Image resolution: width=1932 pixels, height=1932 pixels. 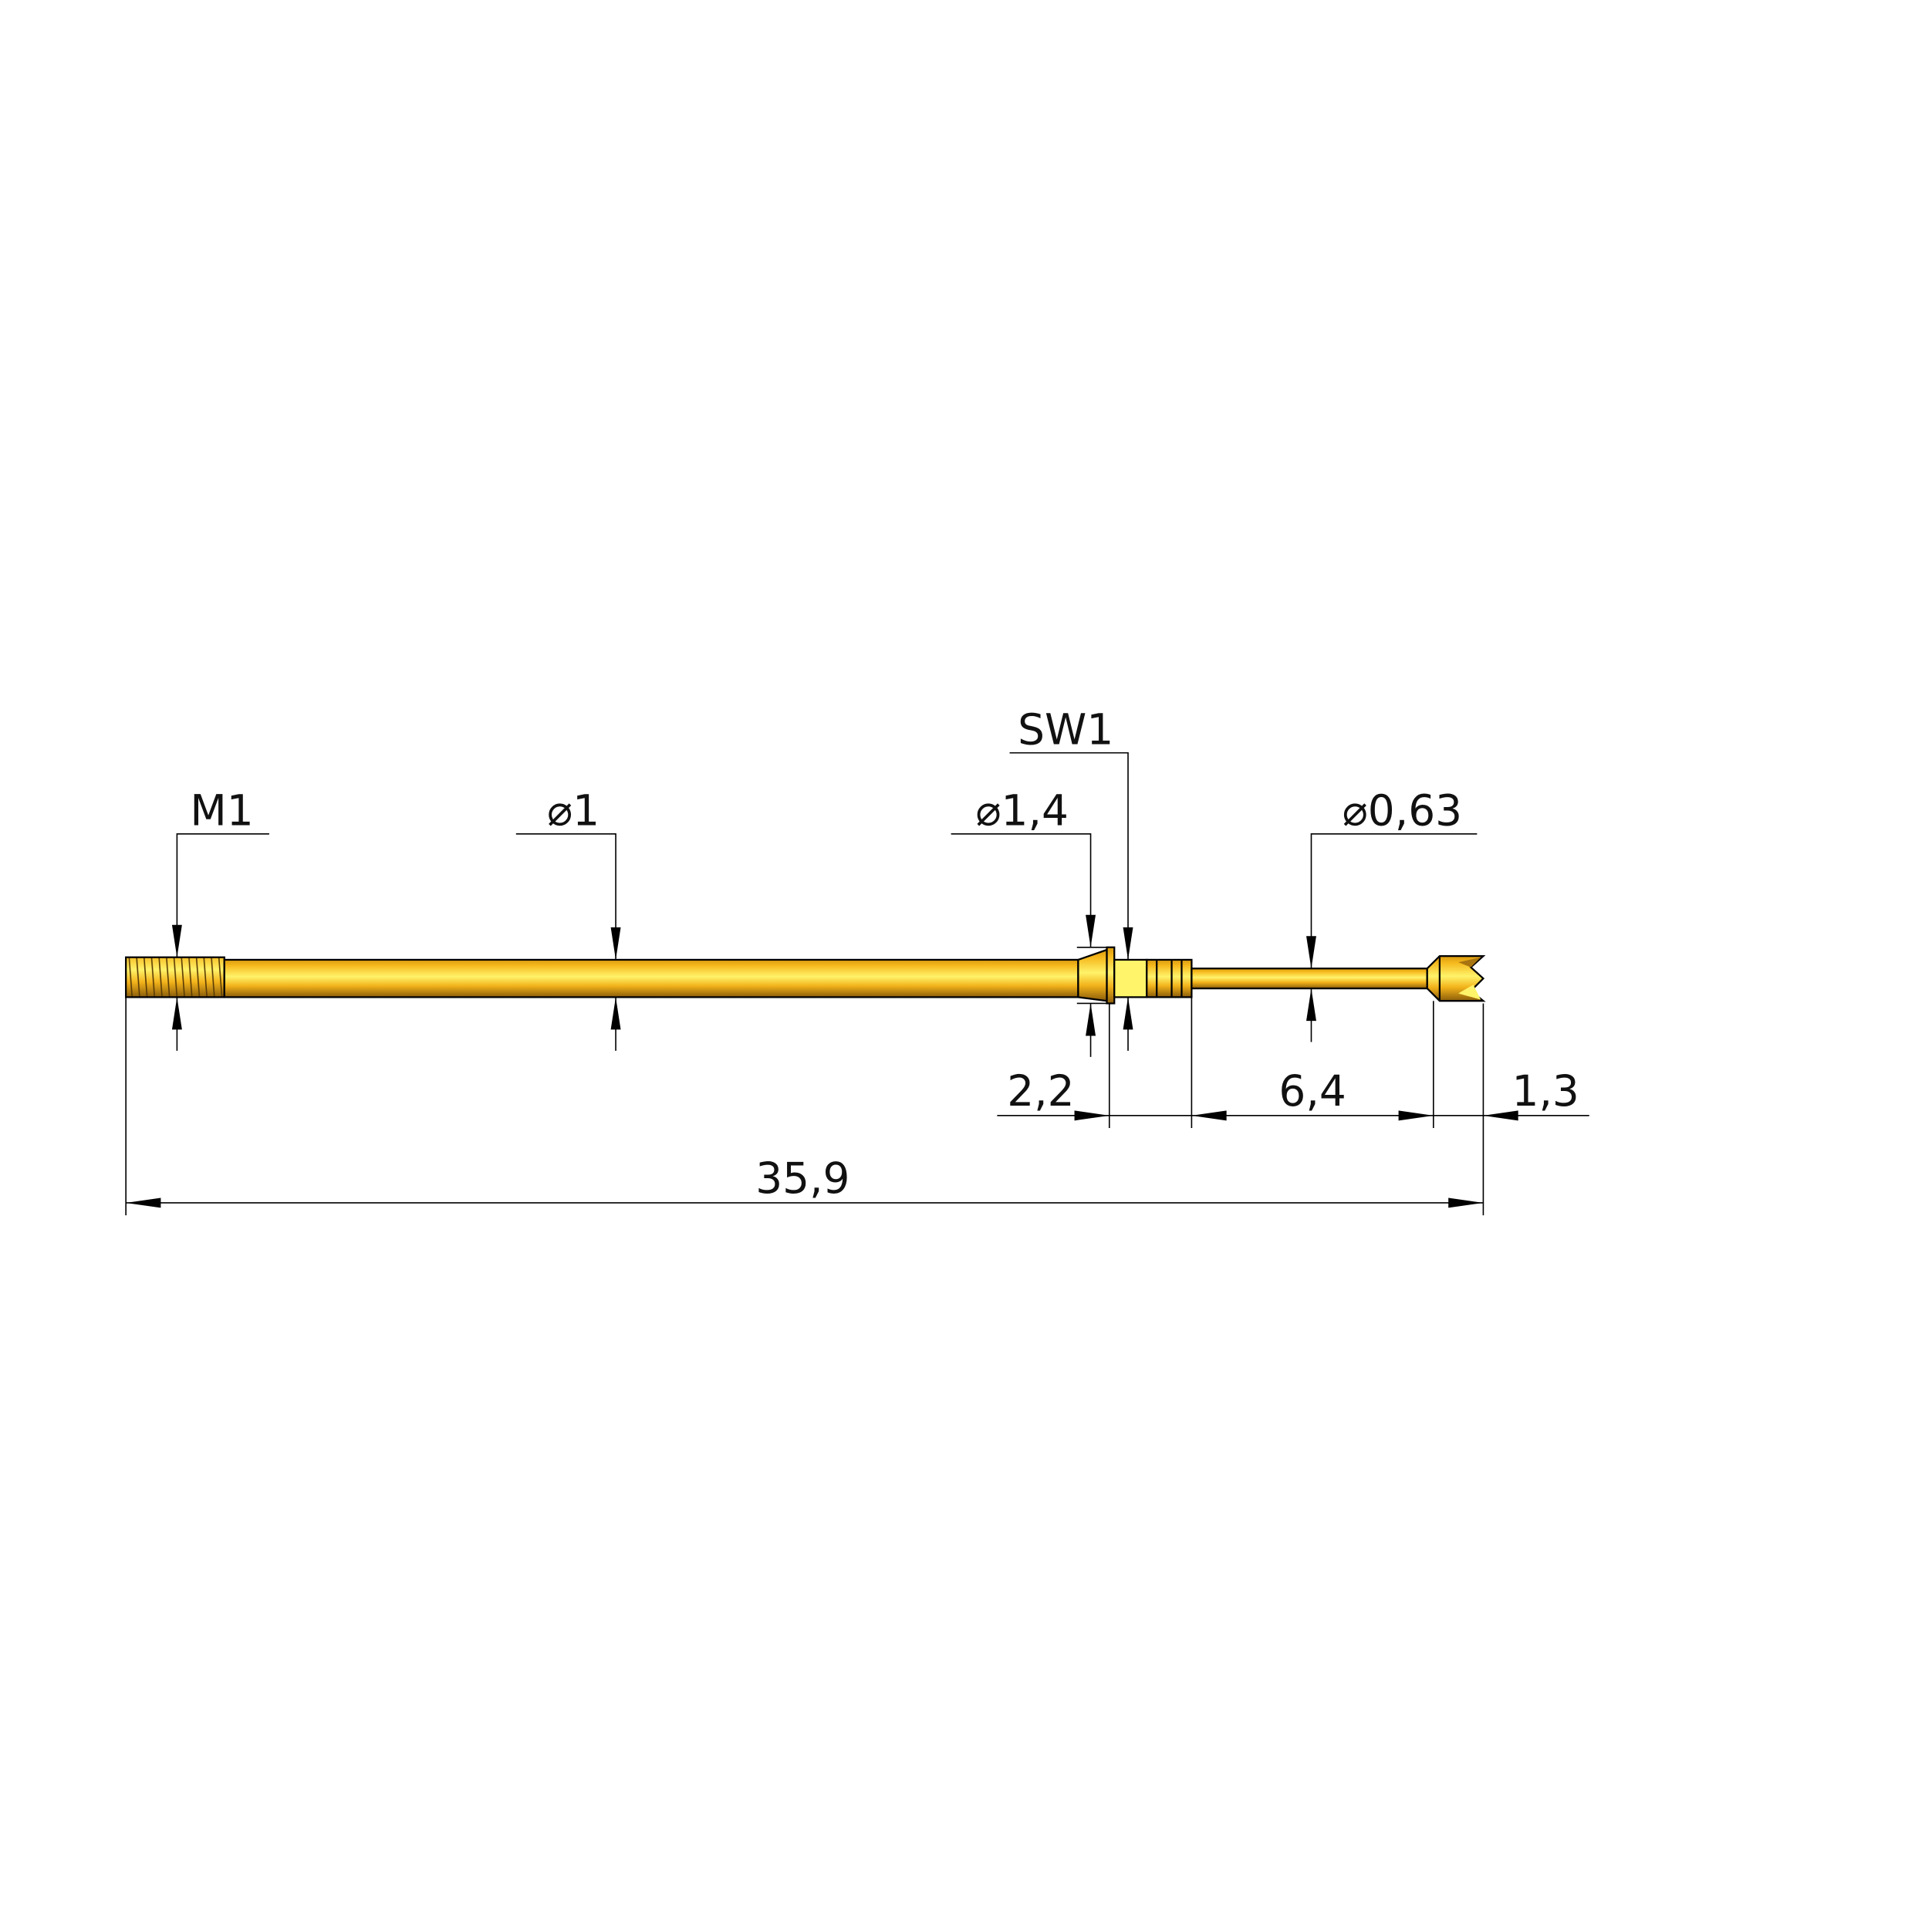 I want to click on hex-sw1, so click(x=1130, y=978).